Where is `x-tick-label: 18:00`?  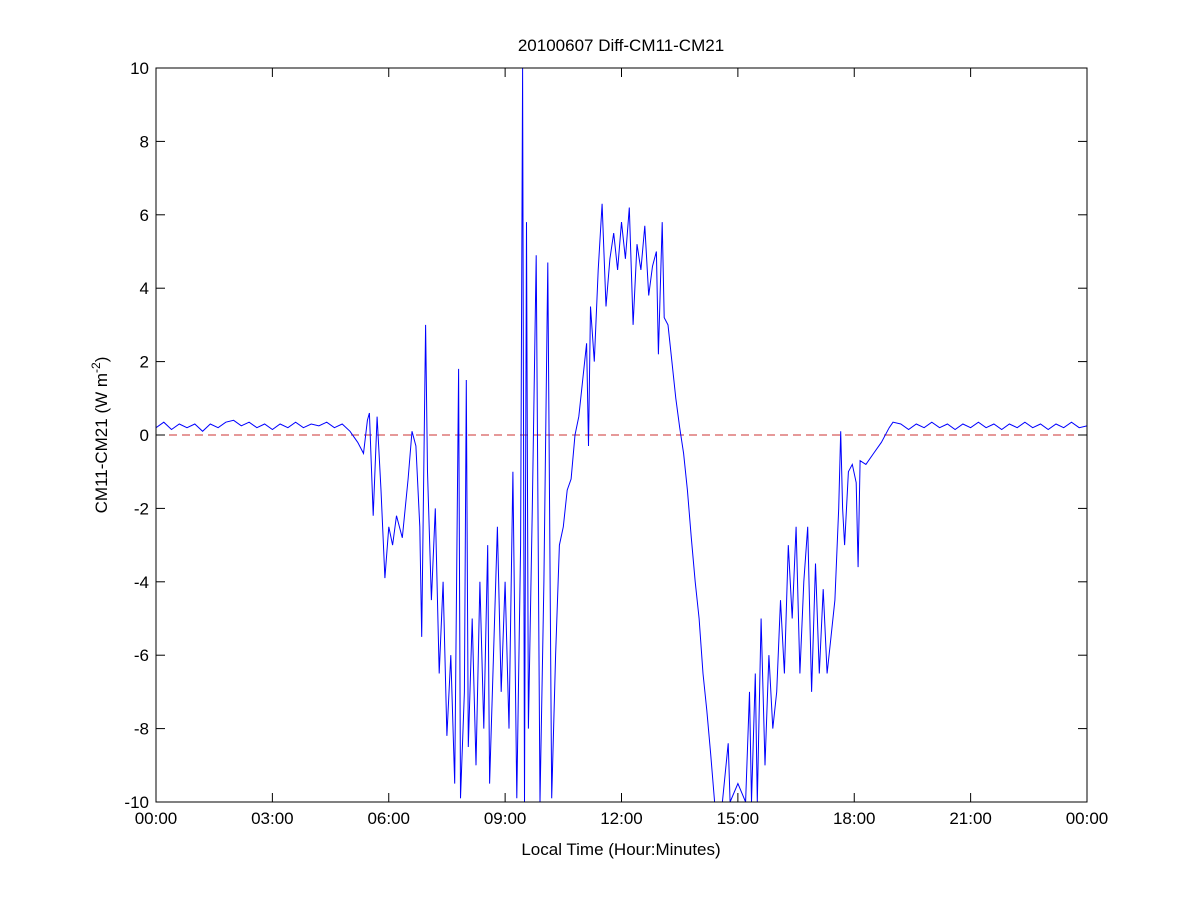
x-tick-label: 18:00 is located at coordinates (854, 818).